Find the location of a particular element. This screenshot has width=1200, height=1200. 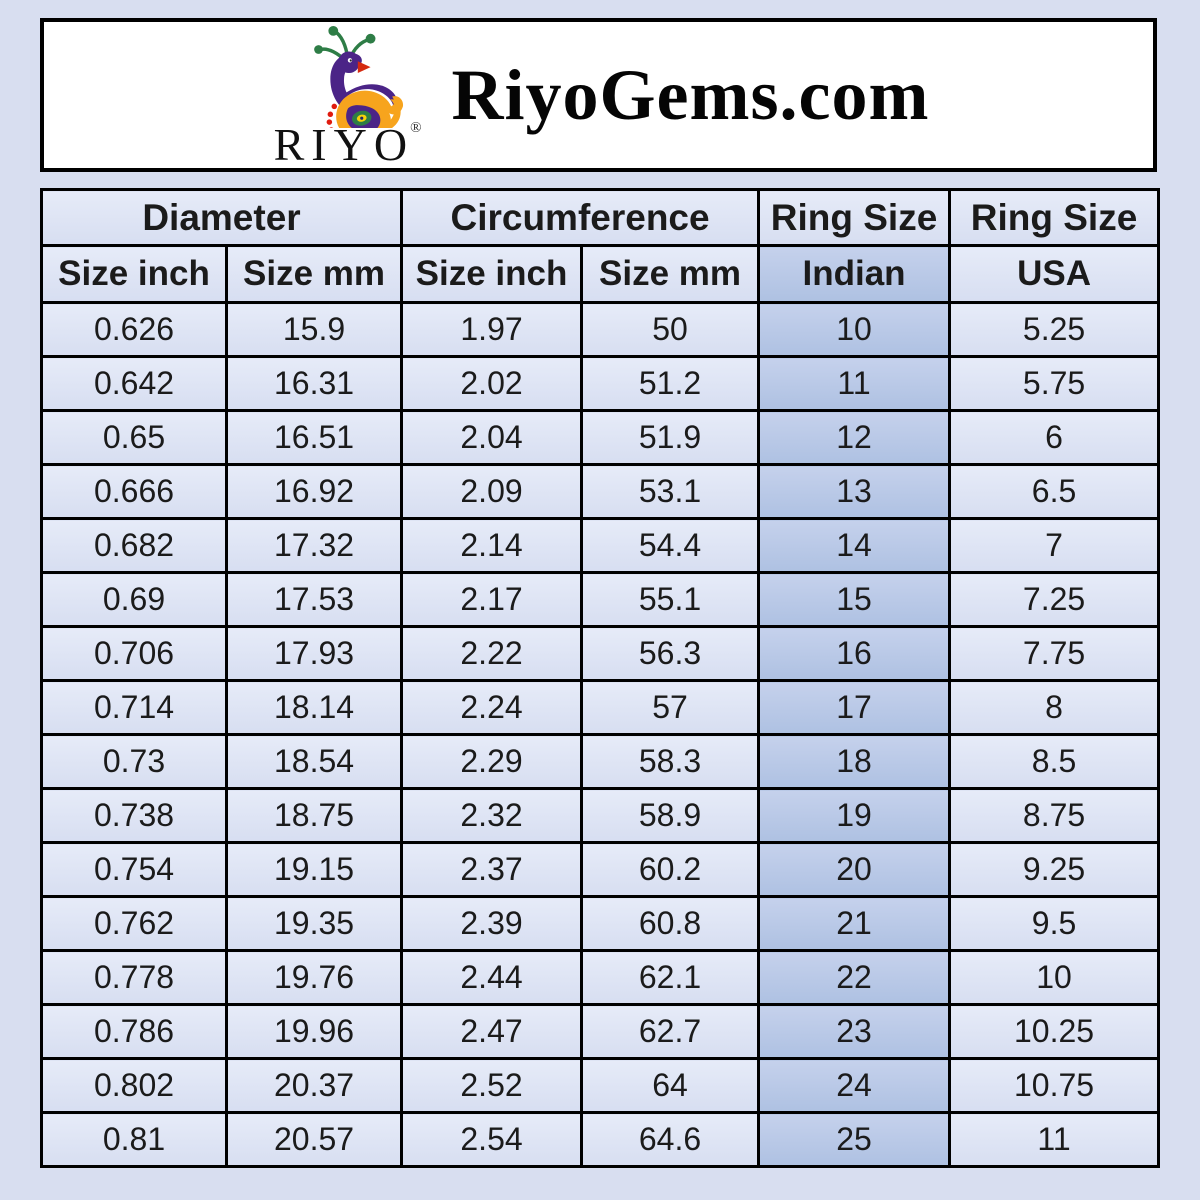

table-row: 0.786 19.96 2.47 62.7 23 10.25 is located at coordinates (600, 1031).